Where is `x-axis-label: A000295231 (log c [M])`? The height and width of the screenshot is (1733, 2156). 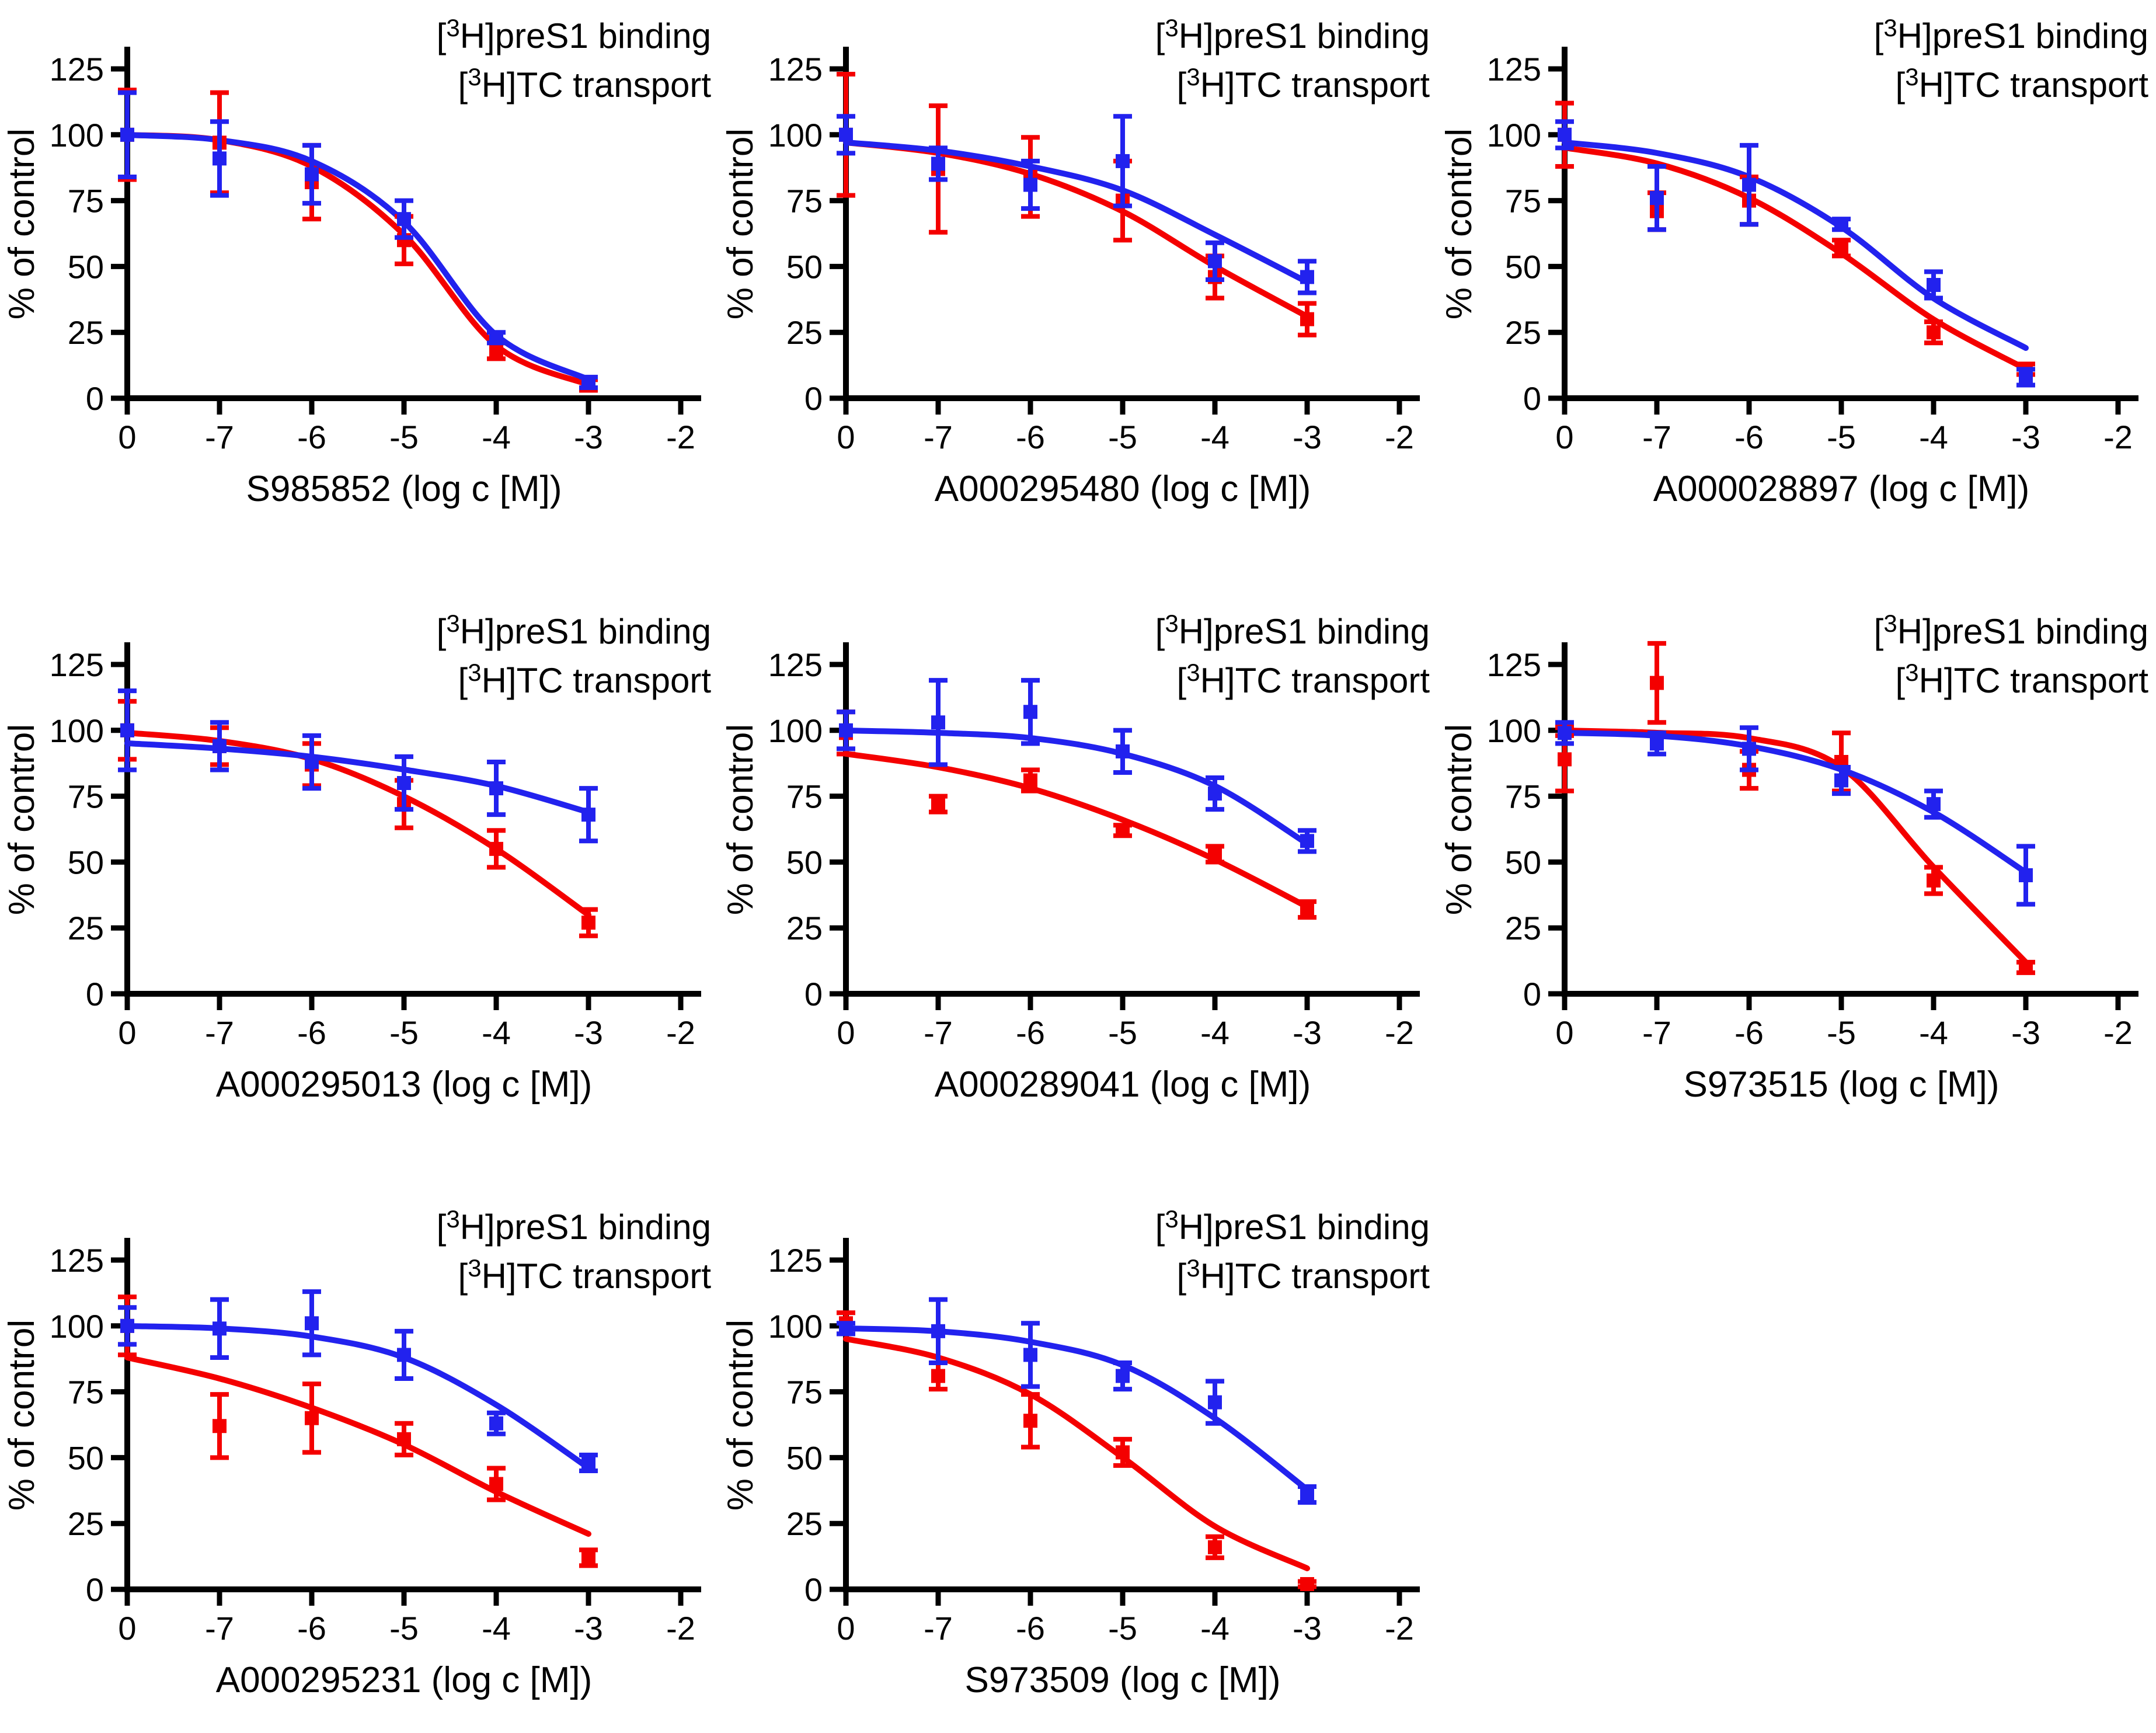
x-axis-label: A000295231 (log c [M]) is located at coordinates (404, 1680).